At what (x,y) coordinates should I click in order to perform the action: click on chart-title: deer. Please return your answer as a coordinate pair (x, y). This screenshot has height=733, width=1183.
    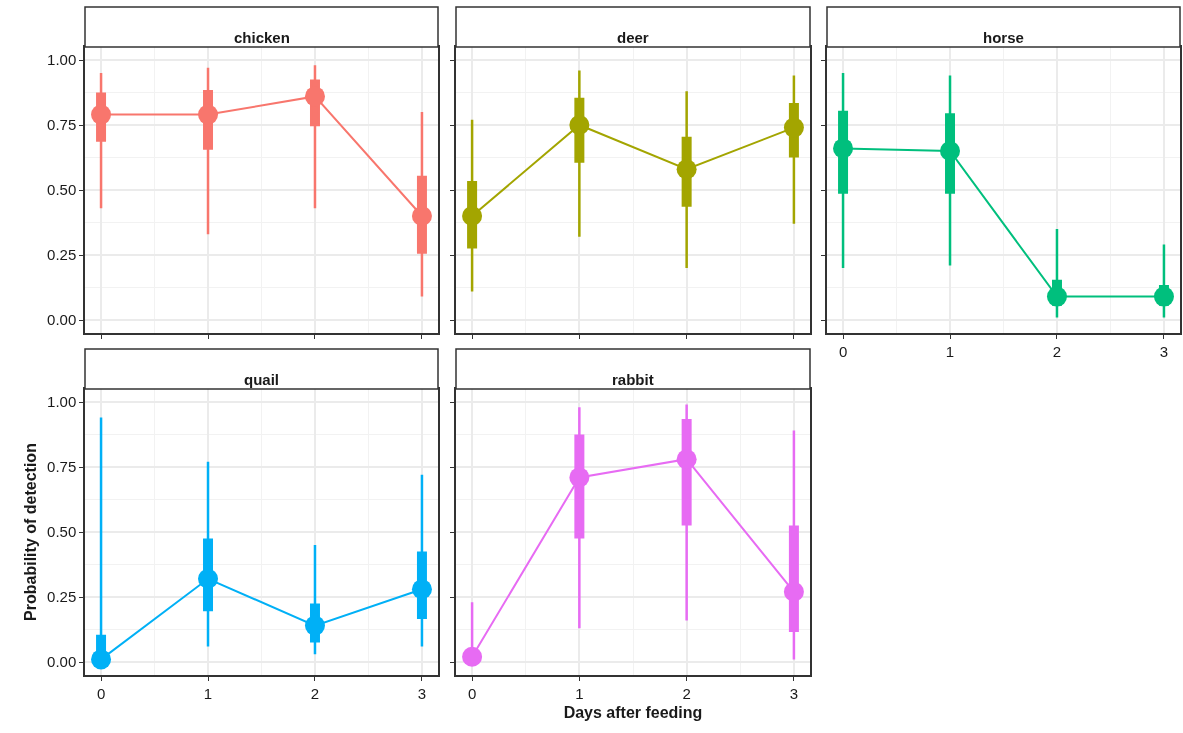
    Looking at the image, I should click on (633, 37).